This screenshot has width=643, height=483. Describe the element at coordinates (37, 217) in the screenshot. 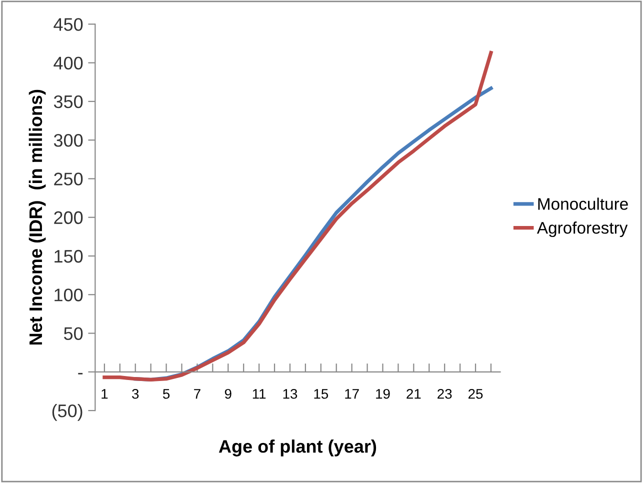

I see `y-axis-title: Net Income (IDR) (in millions)` at that location.